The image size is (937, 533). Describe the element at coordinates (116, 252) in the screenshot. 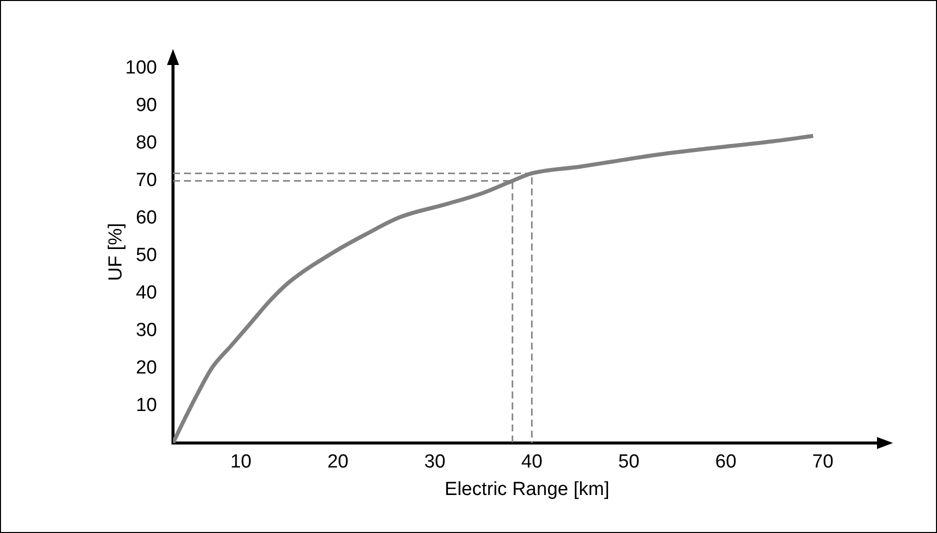

I see `y-axis-title: UF [%]` at that location.